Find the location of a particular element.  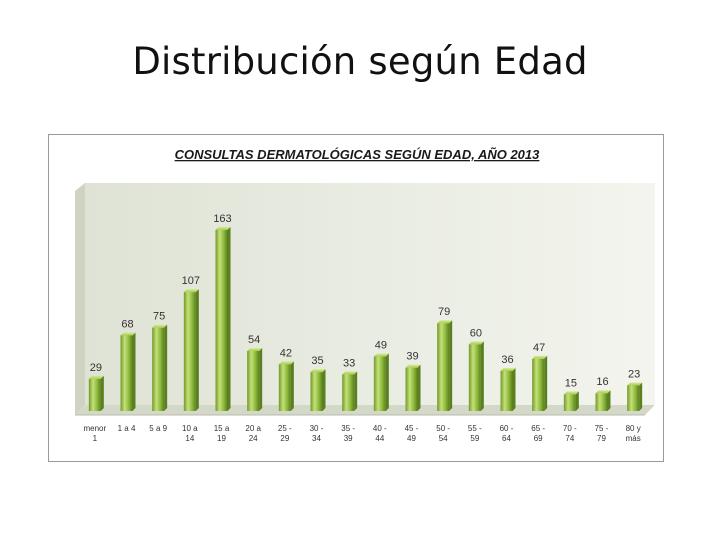

x-tick-label: 59 is located at coordinates (474, 438).